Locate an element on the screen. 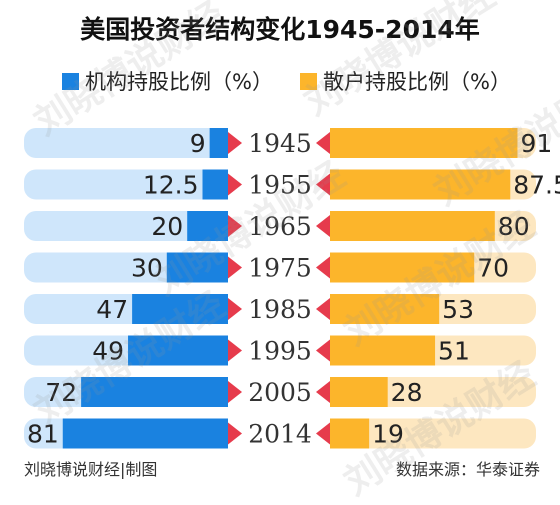 The image size is (560, 505). institution-value-label: 9 is located at coordinates (198, 143).